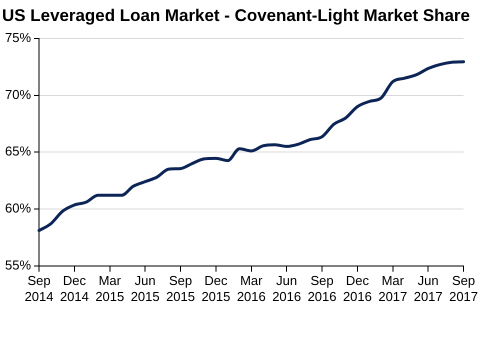  What do you see at coordinates (393, 288) in the screenshot?
I see `x-tick-label: Mar 2017` at bounding box center [393, 288].